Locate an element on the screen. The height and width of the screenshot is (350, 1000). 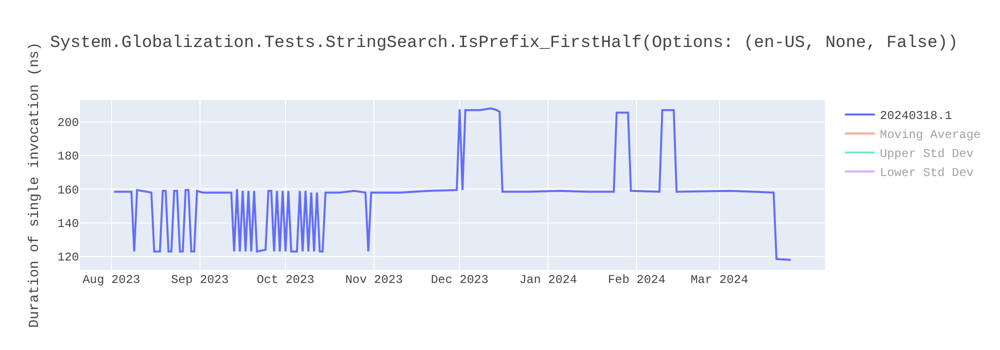
x-tick-label: Sep 2023 is located at coordinates (200, 280).